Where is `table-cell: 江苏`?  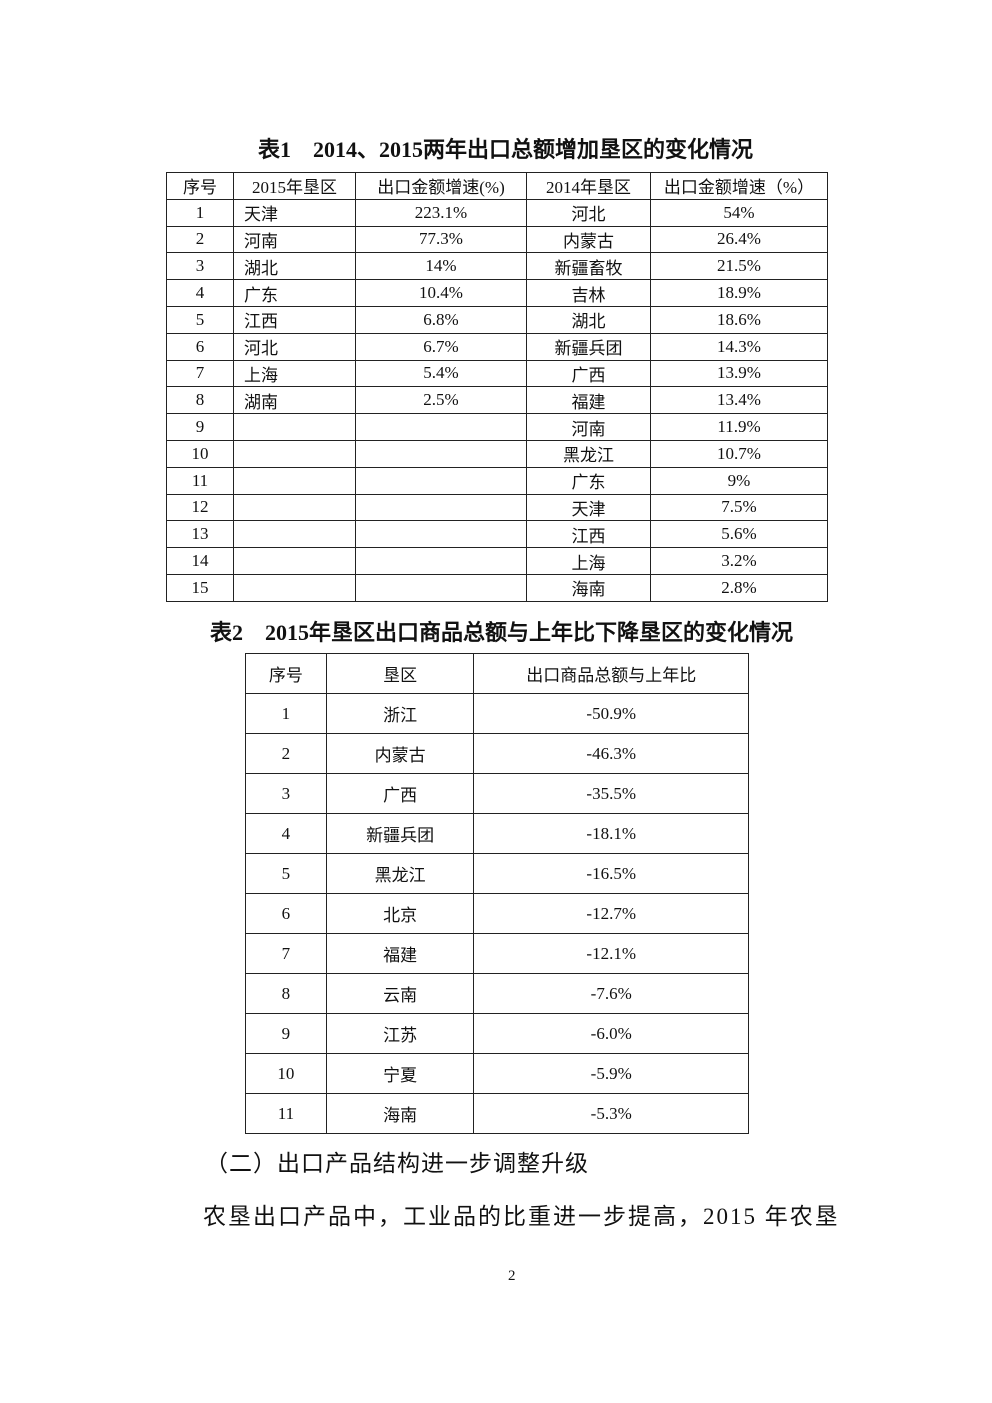 table-cell: 江苏 is located at coordinates (400, 1033).